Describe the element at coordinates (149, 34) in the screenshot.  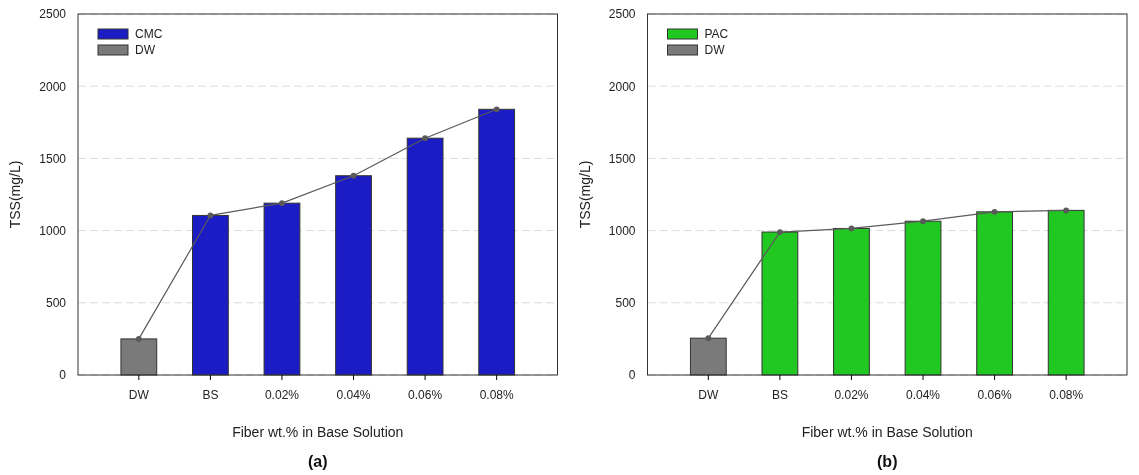
I see `legend-label: CMC` at that location.